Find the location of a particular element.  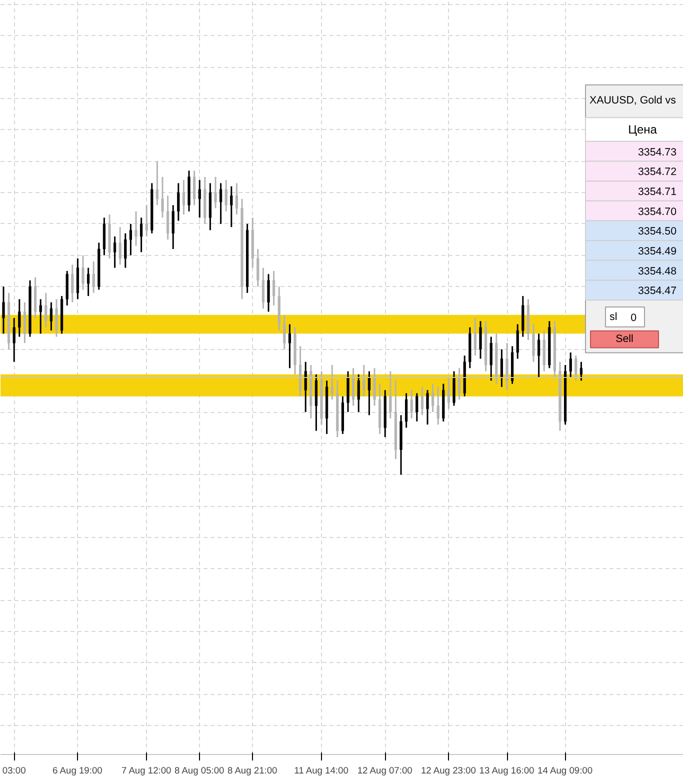

text: XAUUSD, Gold vs is located at coordinates (633, 100).